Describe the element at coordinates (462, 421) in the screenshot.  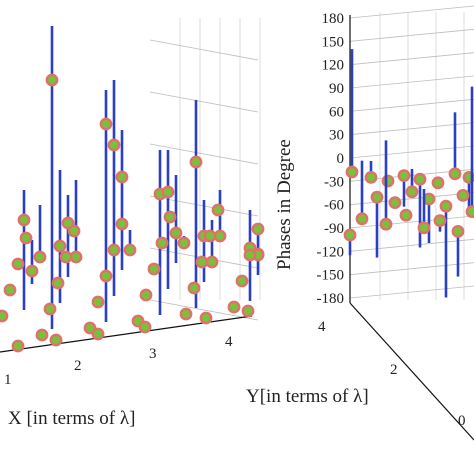
I see `right-y-tick-0: 0` at that location.